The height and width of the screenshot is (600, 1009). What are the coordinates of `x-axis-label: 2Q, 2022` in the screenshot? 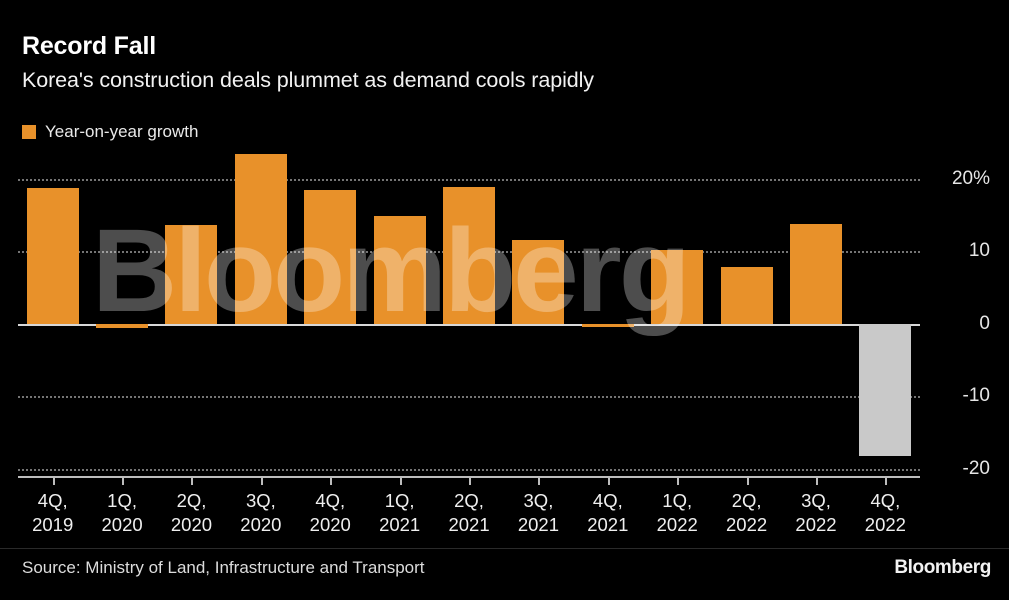 It's located at (746, 513).